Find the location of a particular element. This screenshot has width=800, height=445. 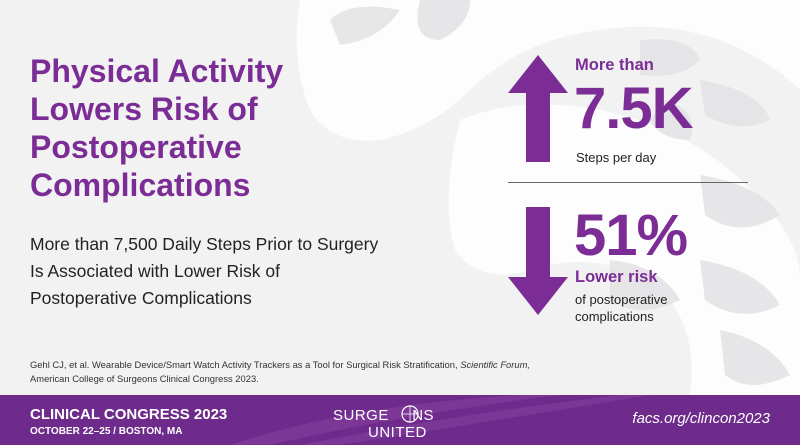

risk-desc-line: of postoperative is located at coordinates (621, 299).